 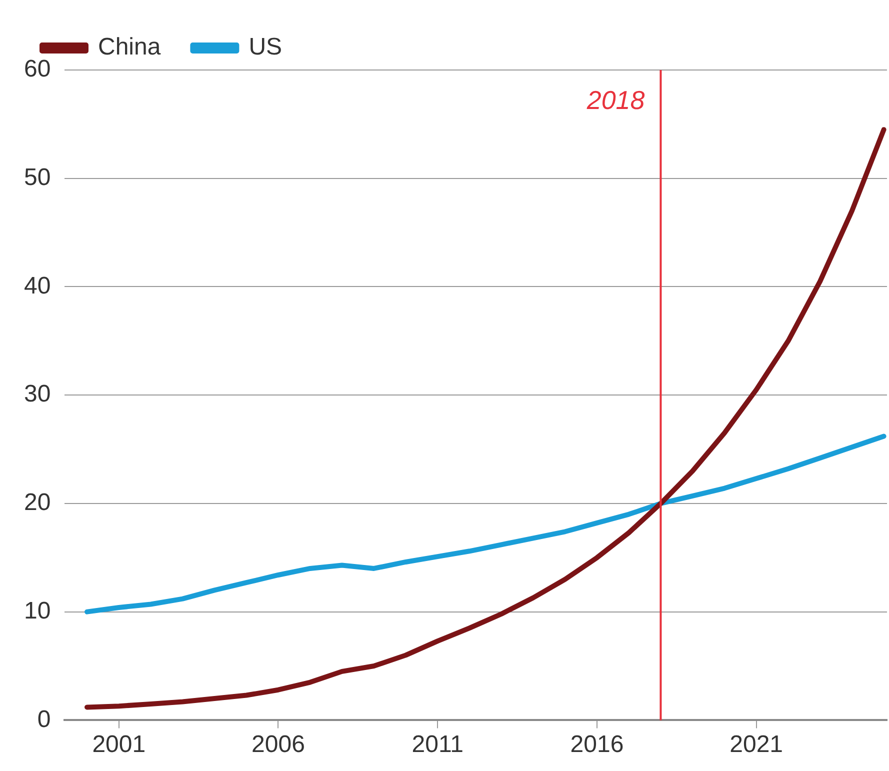 What do you see at coordinates (37, 610) in the screenshot?
I see `y-tick-label: 10` at bounding box center [37, 610].